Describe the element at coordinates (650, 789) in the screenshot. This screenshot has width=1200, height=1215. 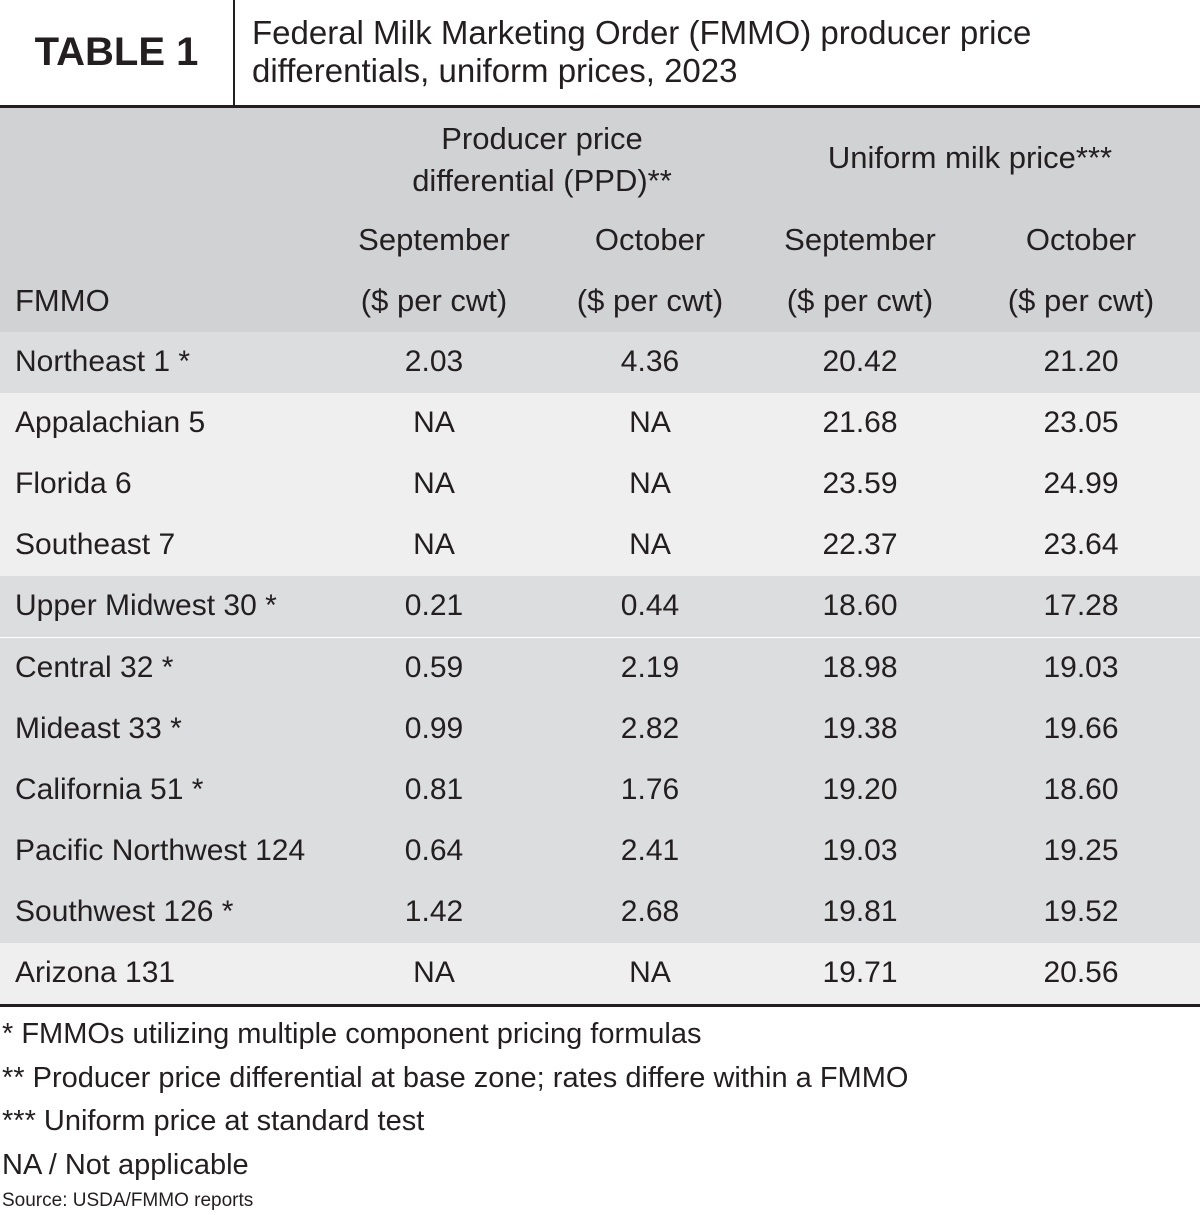
I see `cell: 1.76` at that location.